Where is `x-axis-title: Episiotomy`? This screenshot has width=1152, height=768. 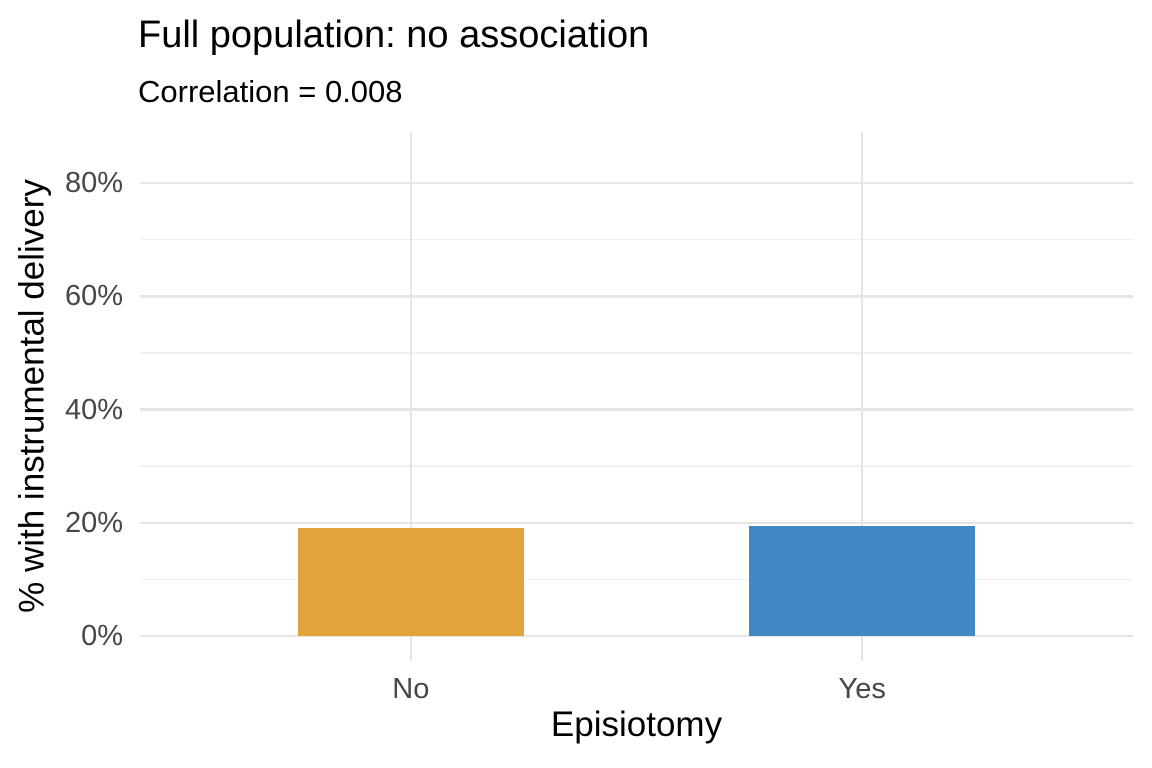
x-axis-title: Episiotomy is located at coordinates (636, 724).